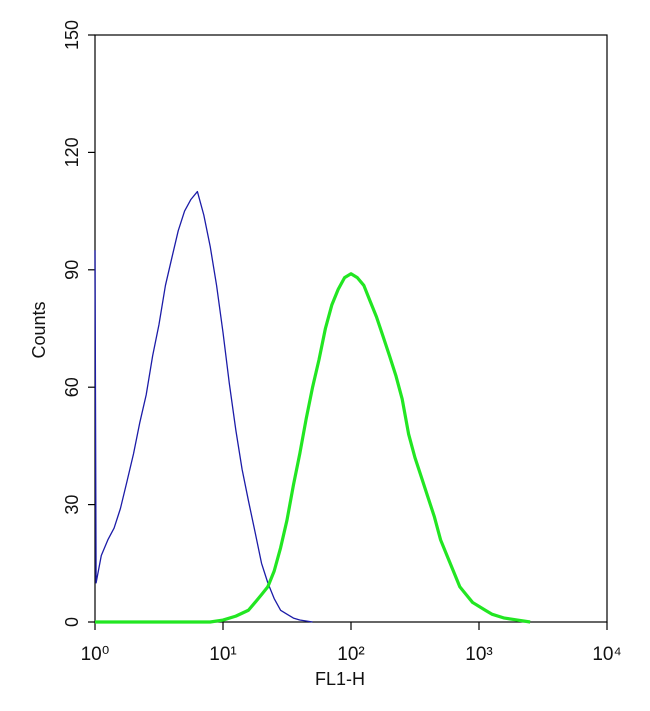 Image resolution: width=650 pixels, height=711 pixels. What do you see at coordinates (478, 654) in the screenshot?
I see `x-tick-label: 10³` at bounding box center [478, 654].